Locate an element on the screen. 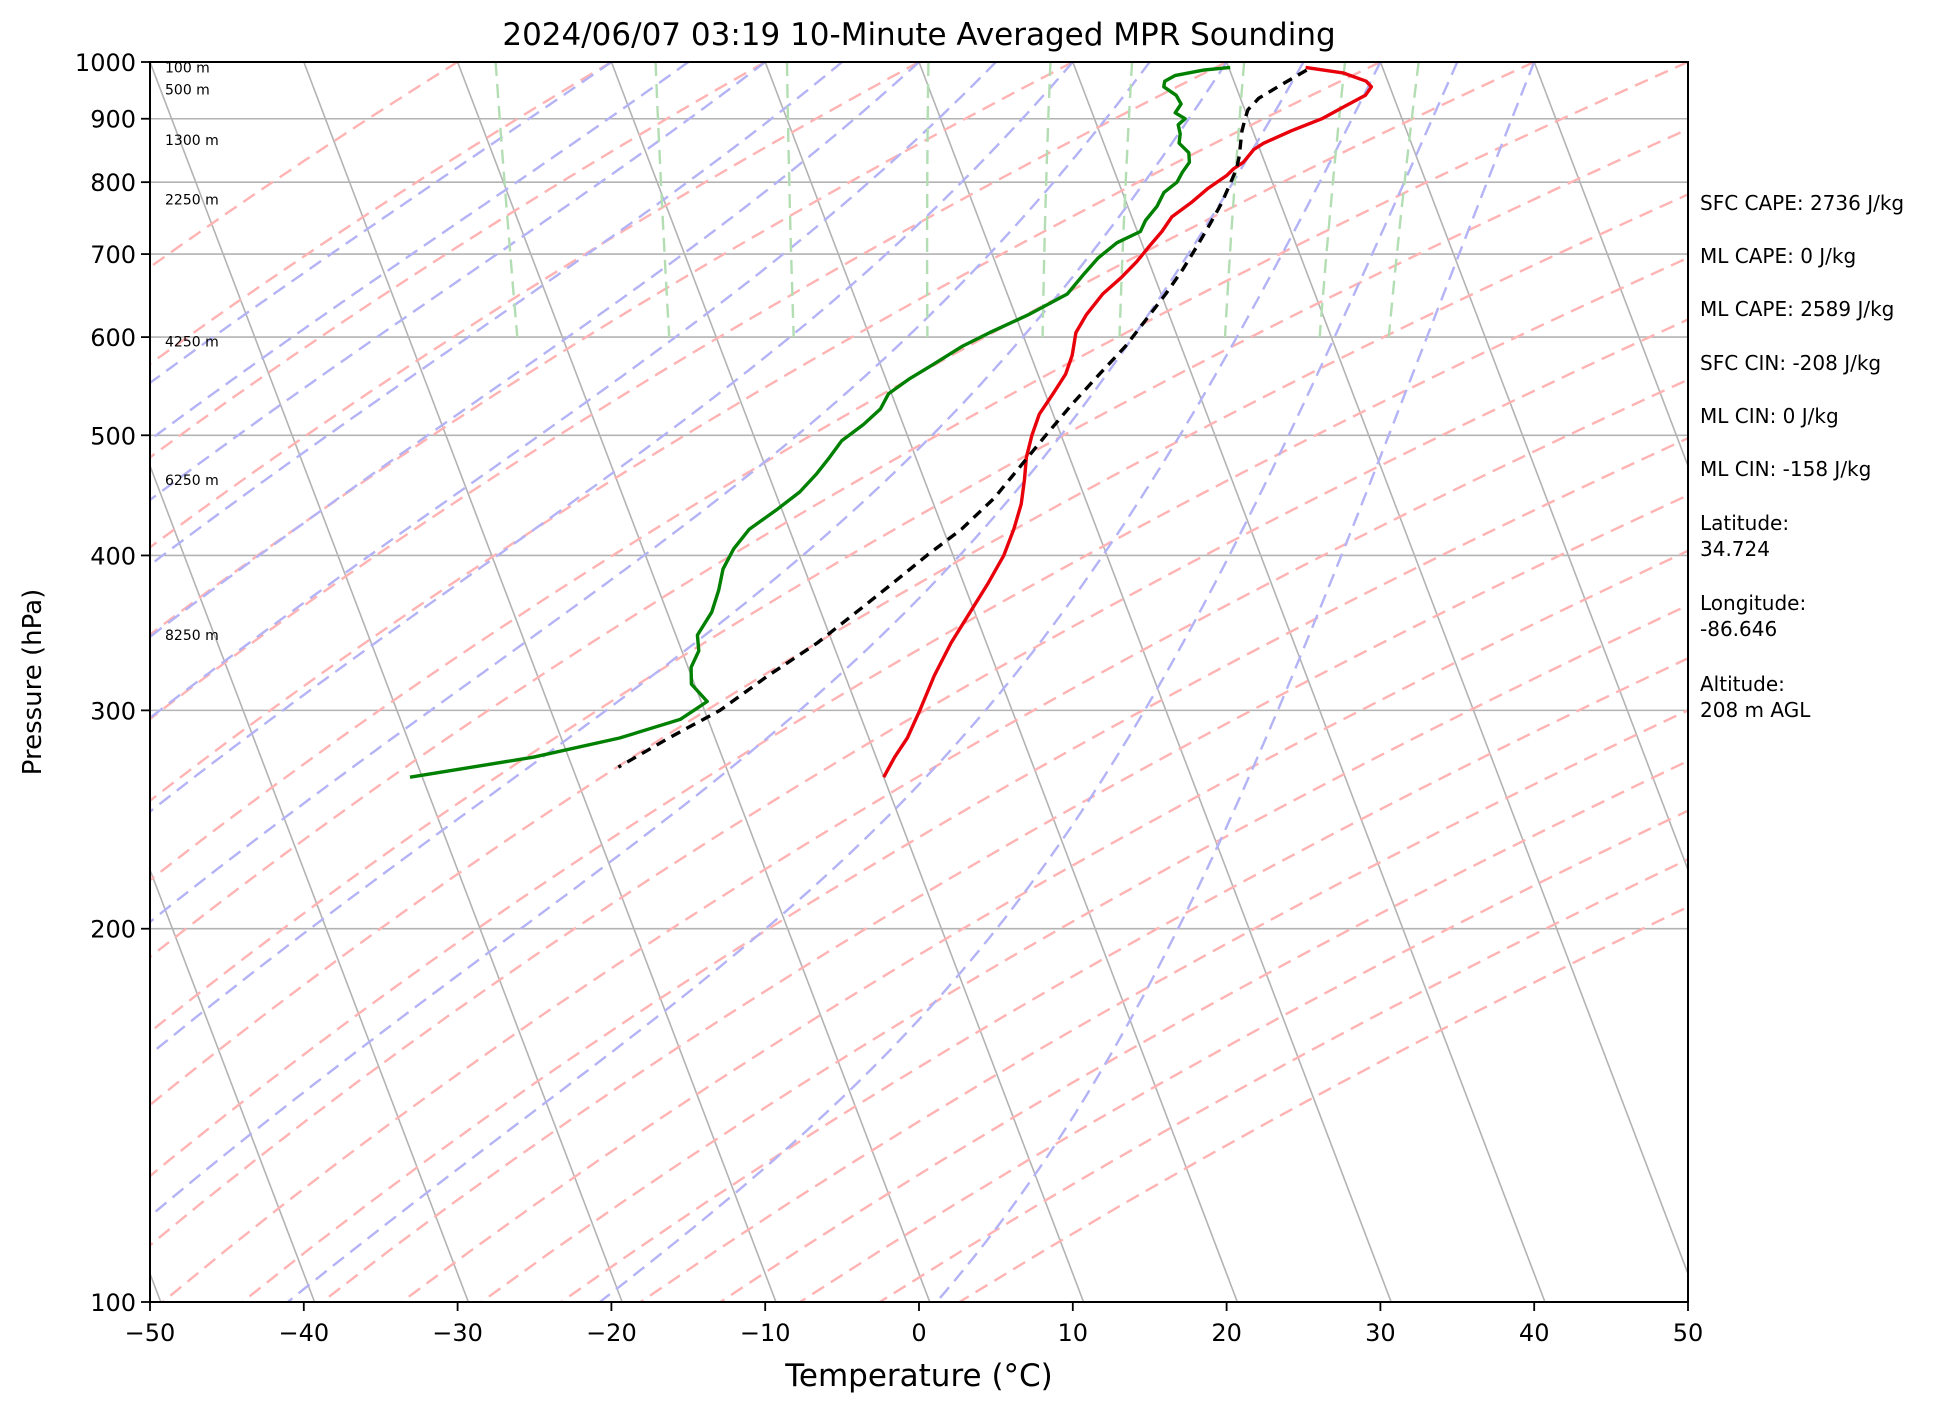  y-tick-label: 700 is located at coordinates (113, 255).